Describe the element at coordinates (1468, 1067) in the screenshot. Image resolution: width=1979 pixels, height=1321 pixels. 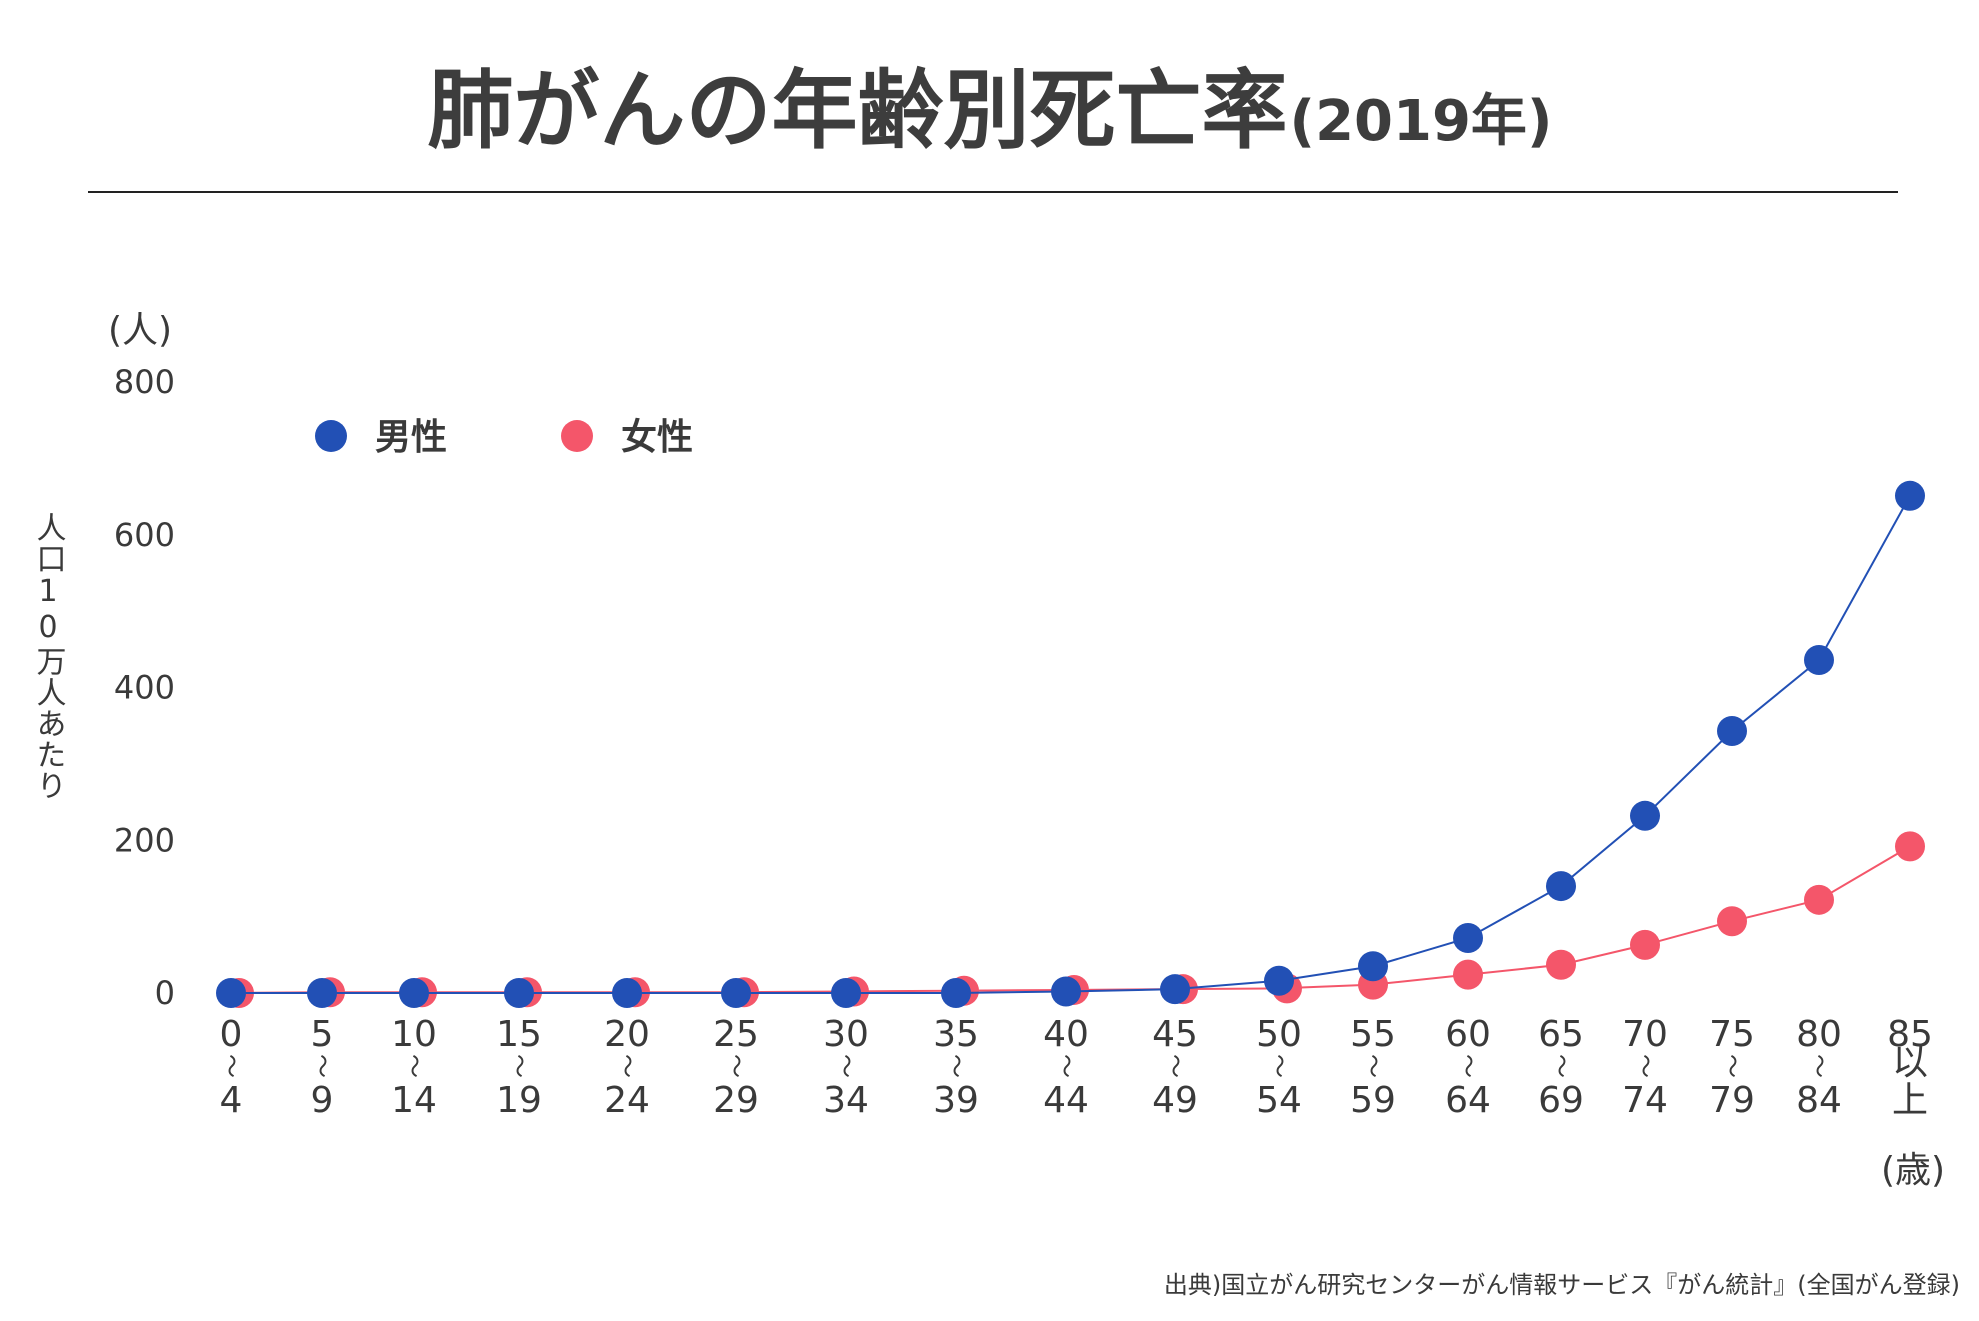
I see `x-tick-label: 60〜64` at that location.